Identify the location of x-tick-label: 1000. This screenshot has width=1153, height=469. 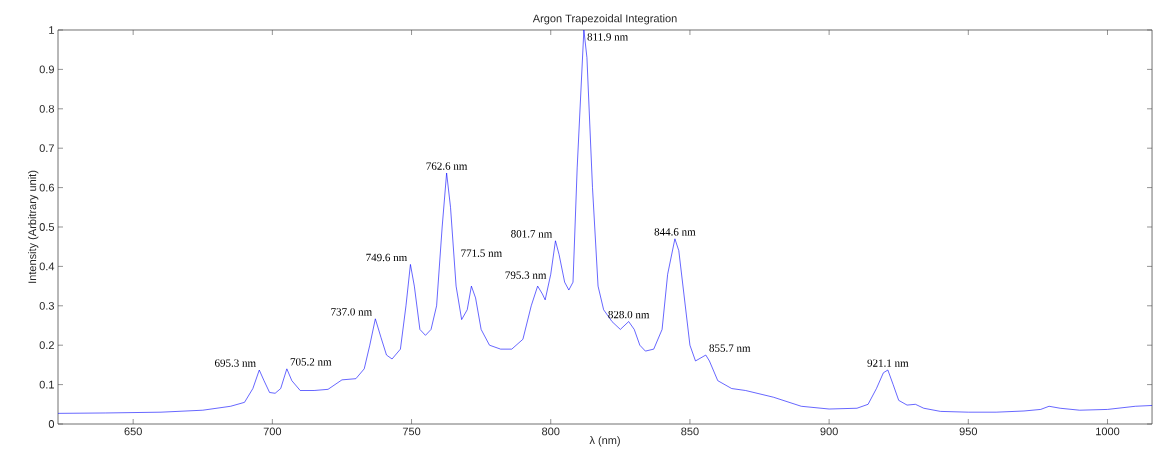
(1108, 431).